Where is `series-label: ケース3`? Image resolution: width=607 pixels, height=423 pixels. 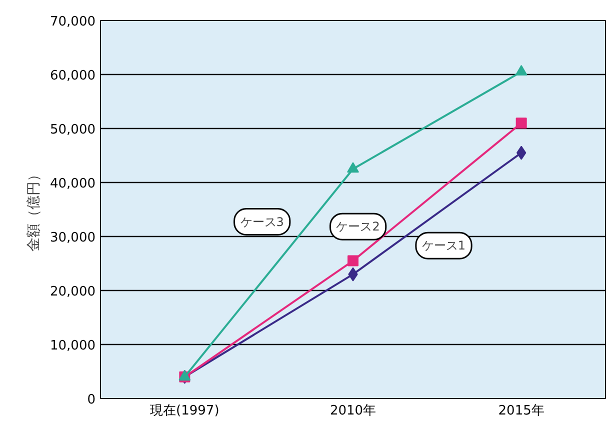 series-label: ケース3 is located at coordinates (262, 221).